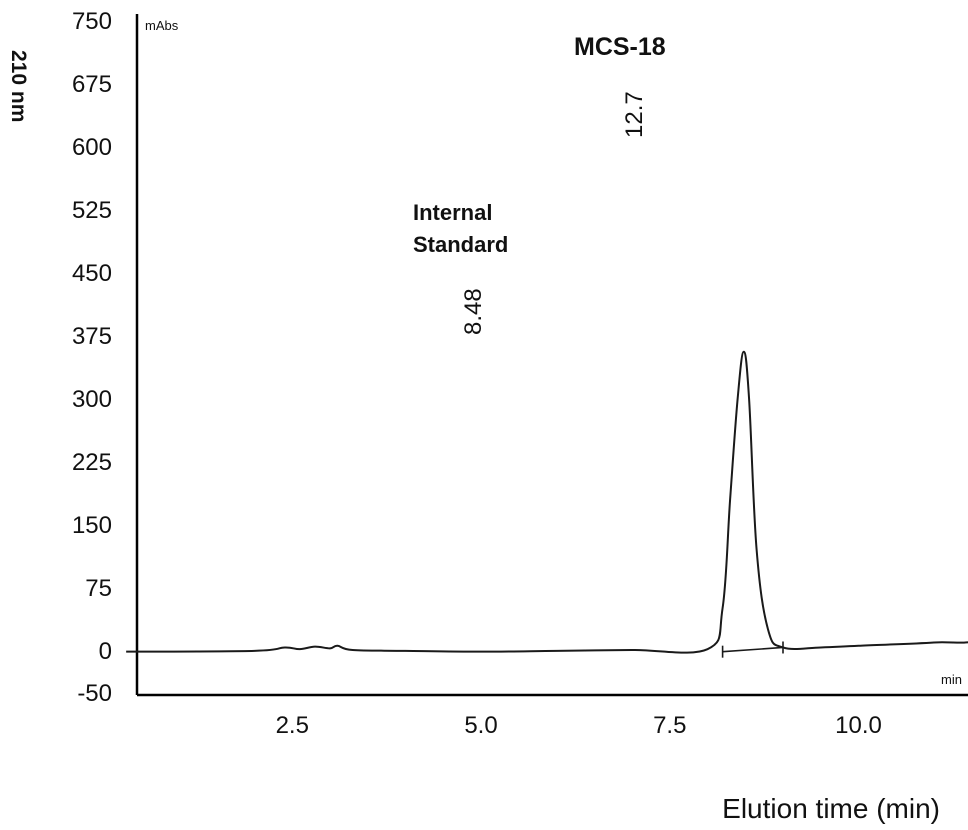 The width and height of the screenshot is (968, 830). What do you see at coordinates (92, 525) in the screenshot?
I see `y-tick-label: 150` at bounding box center [92, 525].